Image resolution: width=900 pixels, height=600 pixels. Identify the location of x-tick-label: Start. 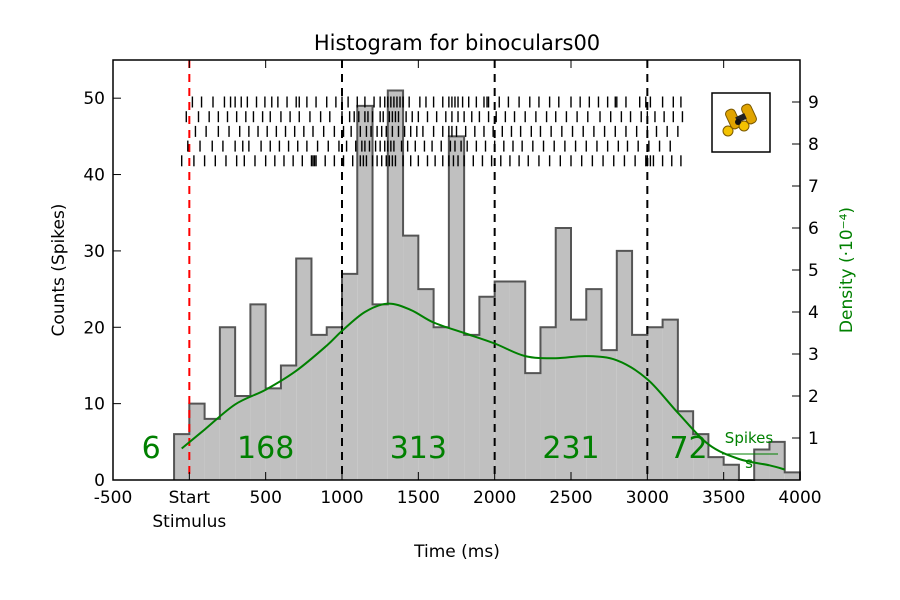
(190, 498).